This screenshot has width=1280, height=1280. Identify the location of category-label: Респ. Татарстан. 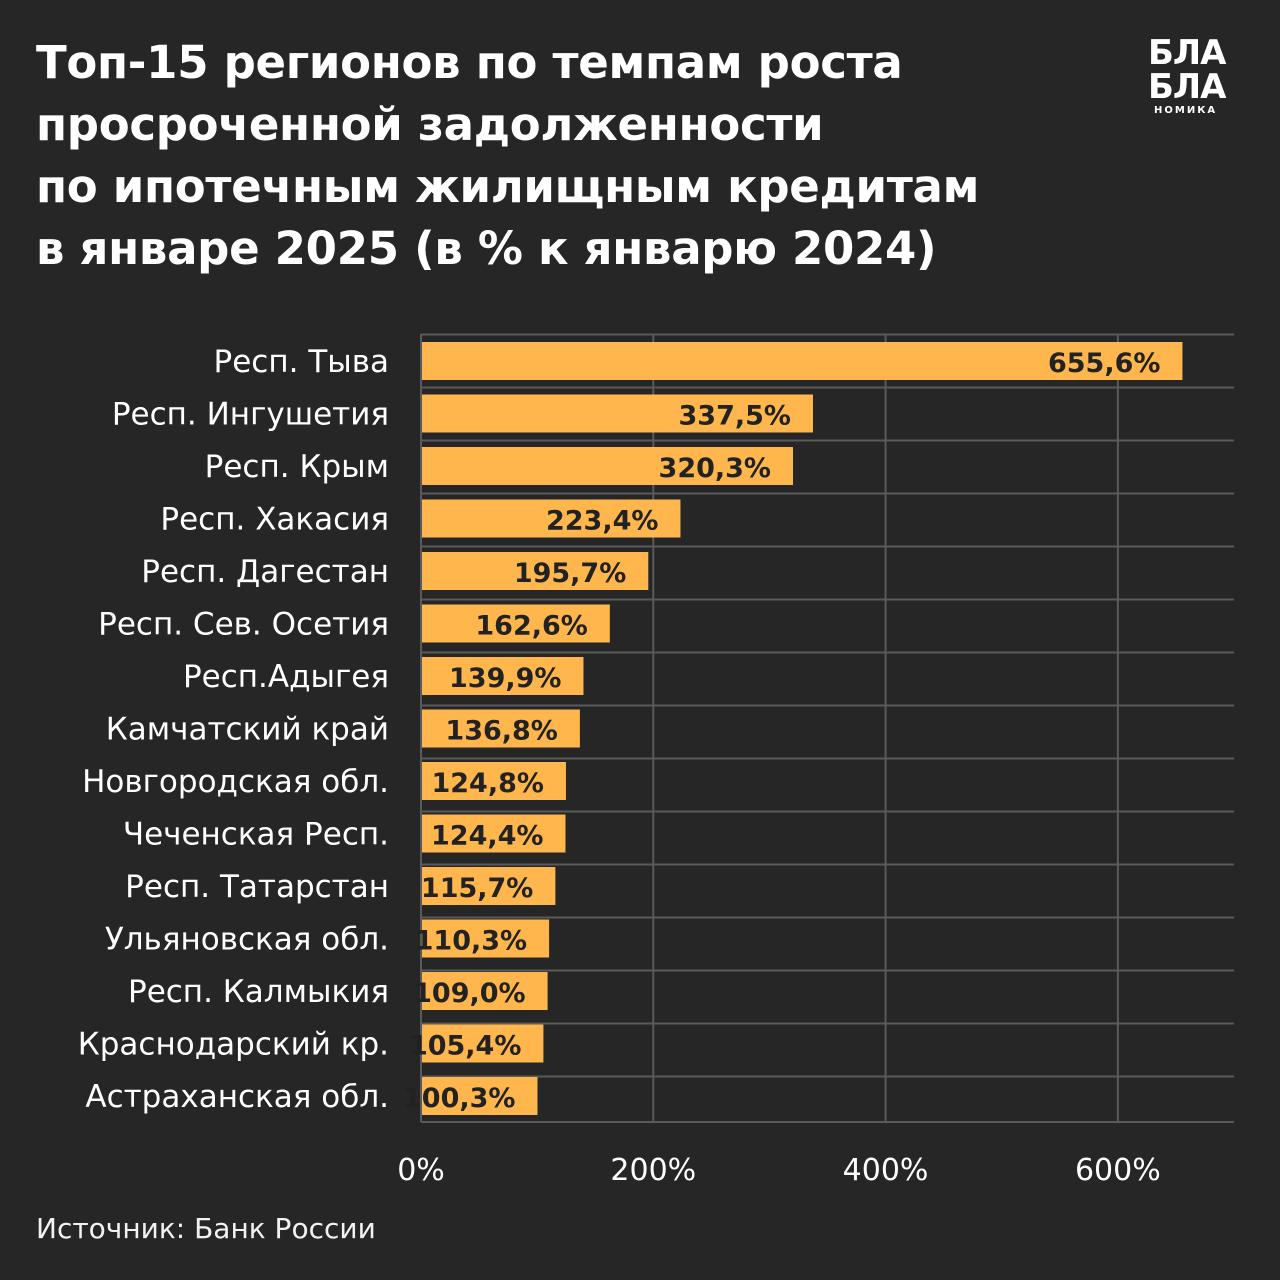
(257, 887).